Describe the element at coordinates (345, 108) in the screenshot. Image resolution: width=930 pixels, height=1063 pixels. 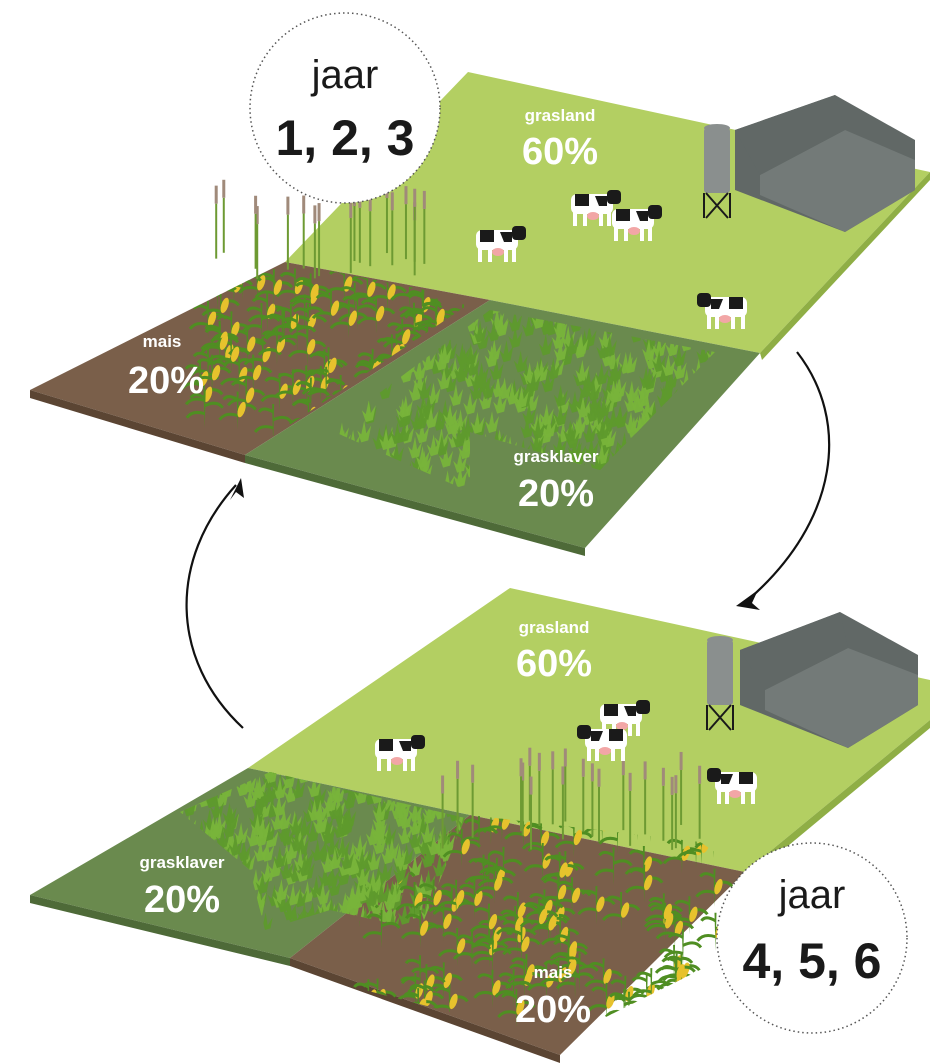
I see `jaar-badge-top: jaar 1, 2, 3` at that location.